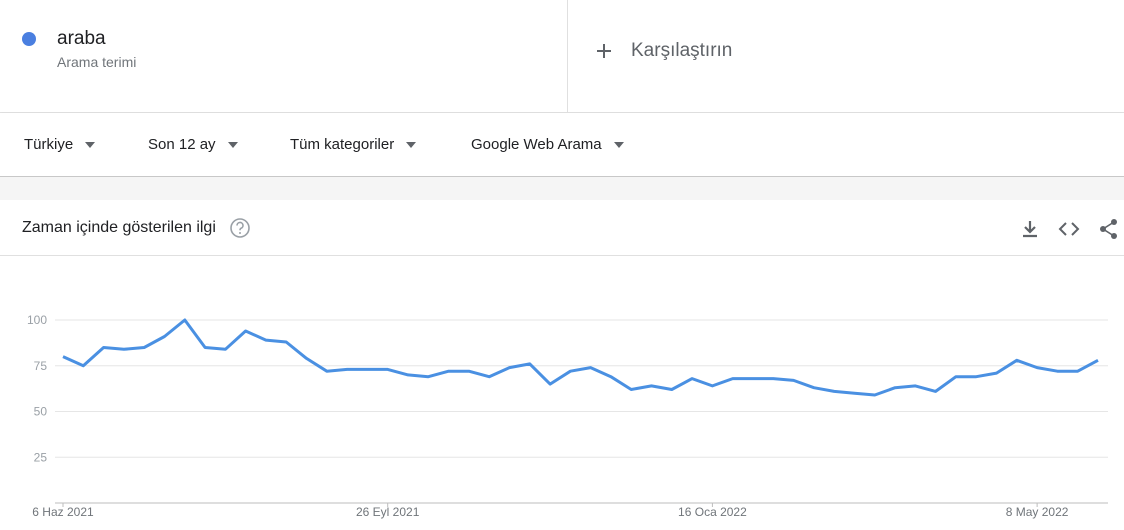 This screenshot has height=530, width=1124. I want to click on x-tick-label: 16 Oca 2022, so click(712, 512).